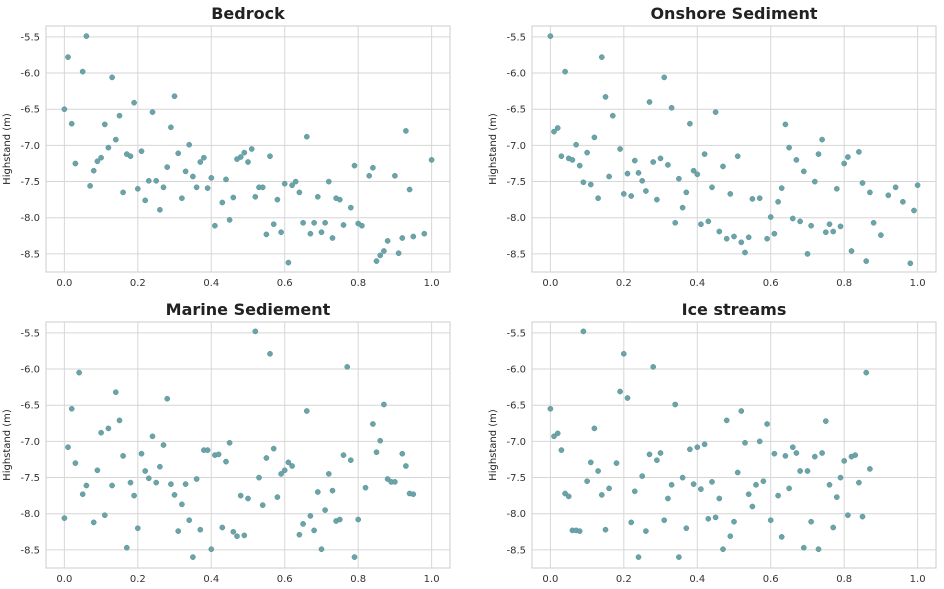 The width and height of the screenshot is (944, 589). I want to click on x-tick-label: 0.6, so click(771, 579).